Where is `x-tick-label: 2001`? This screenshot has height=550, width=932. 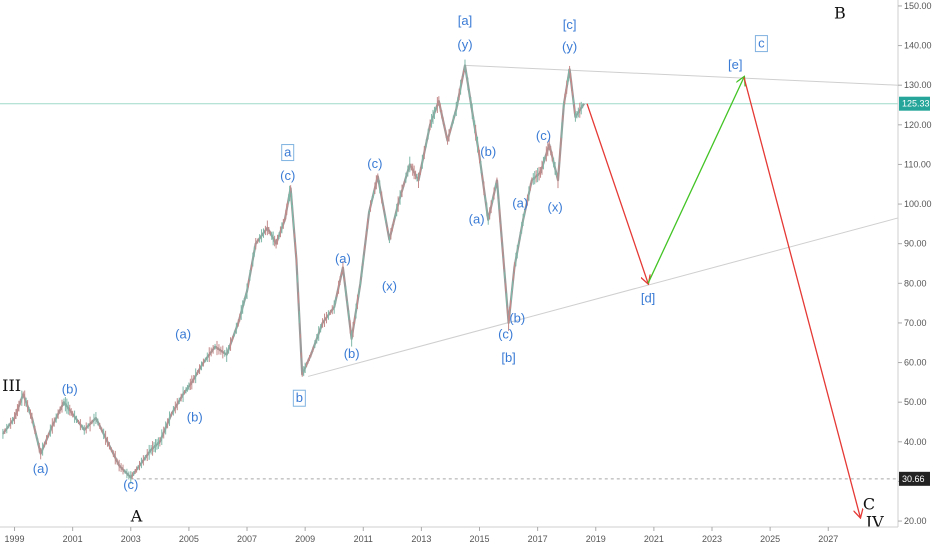 x-tick-label: 2001 is located at coordinates (73, 539).